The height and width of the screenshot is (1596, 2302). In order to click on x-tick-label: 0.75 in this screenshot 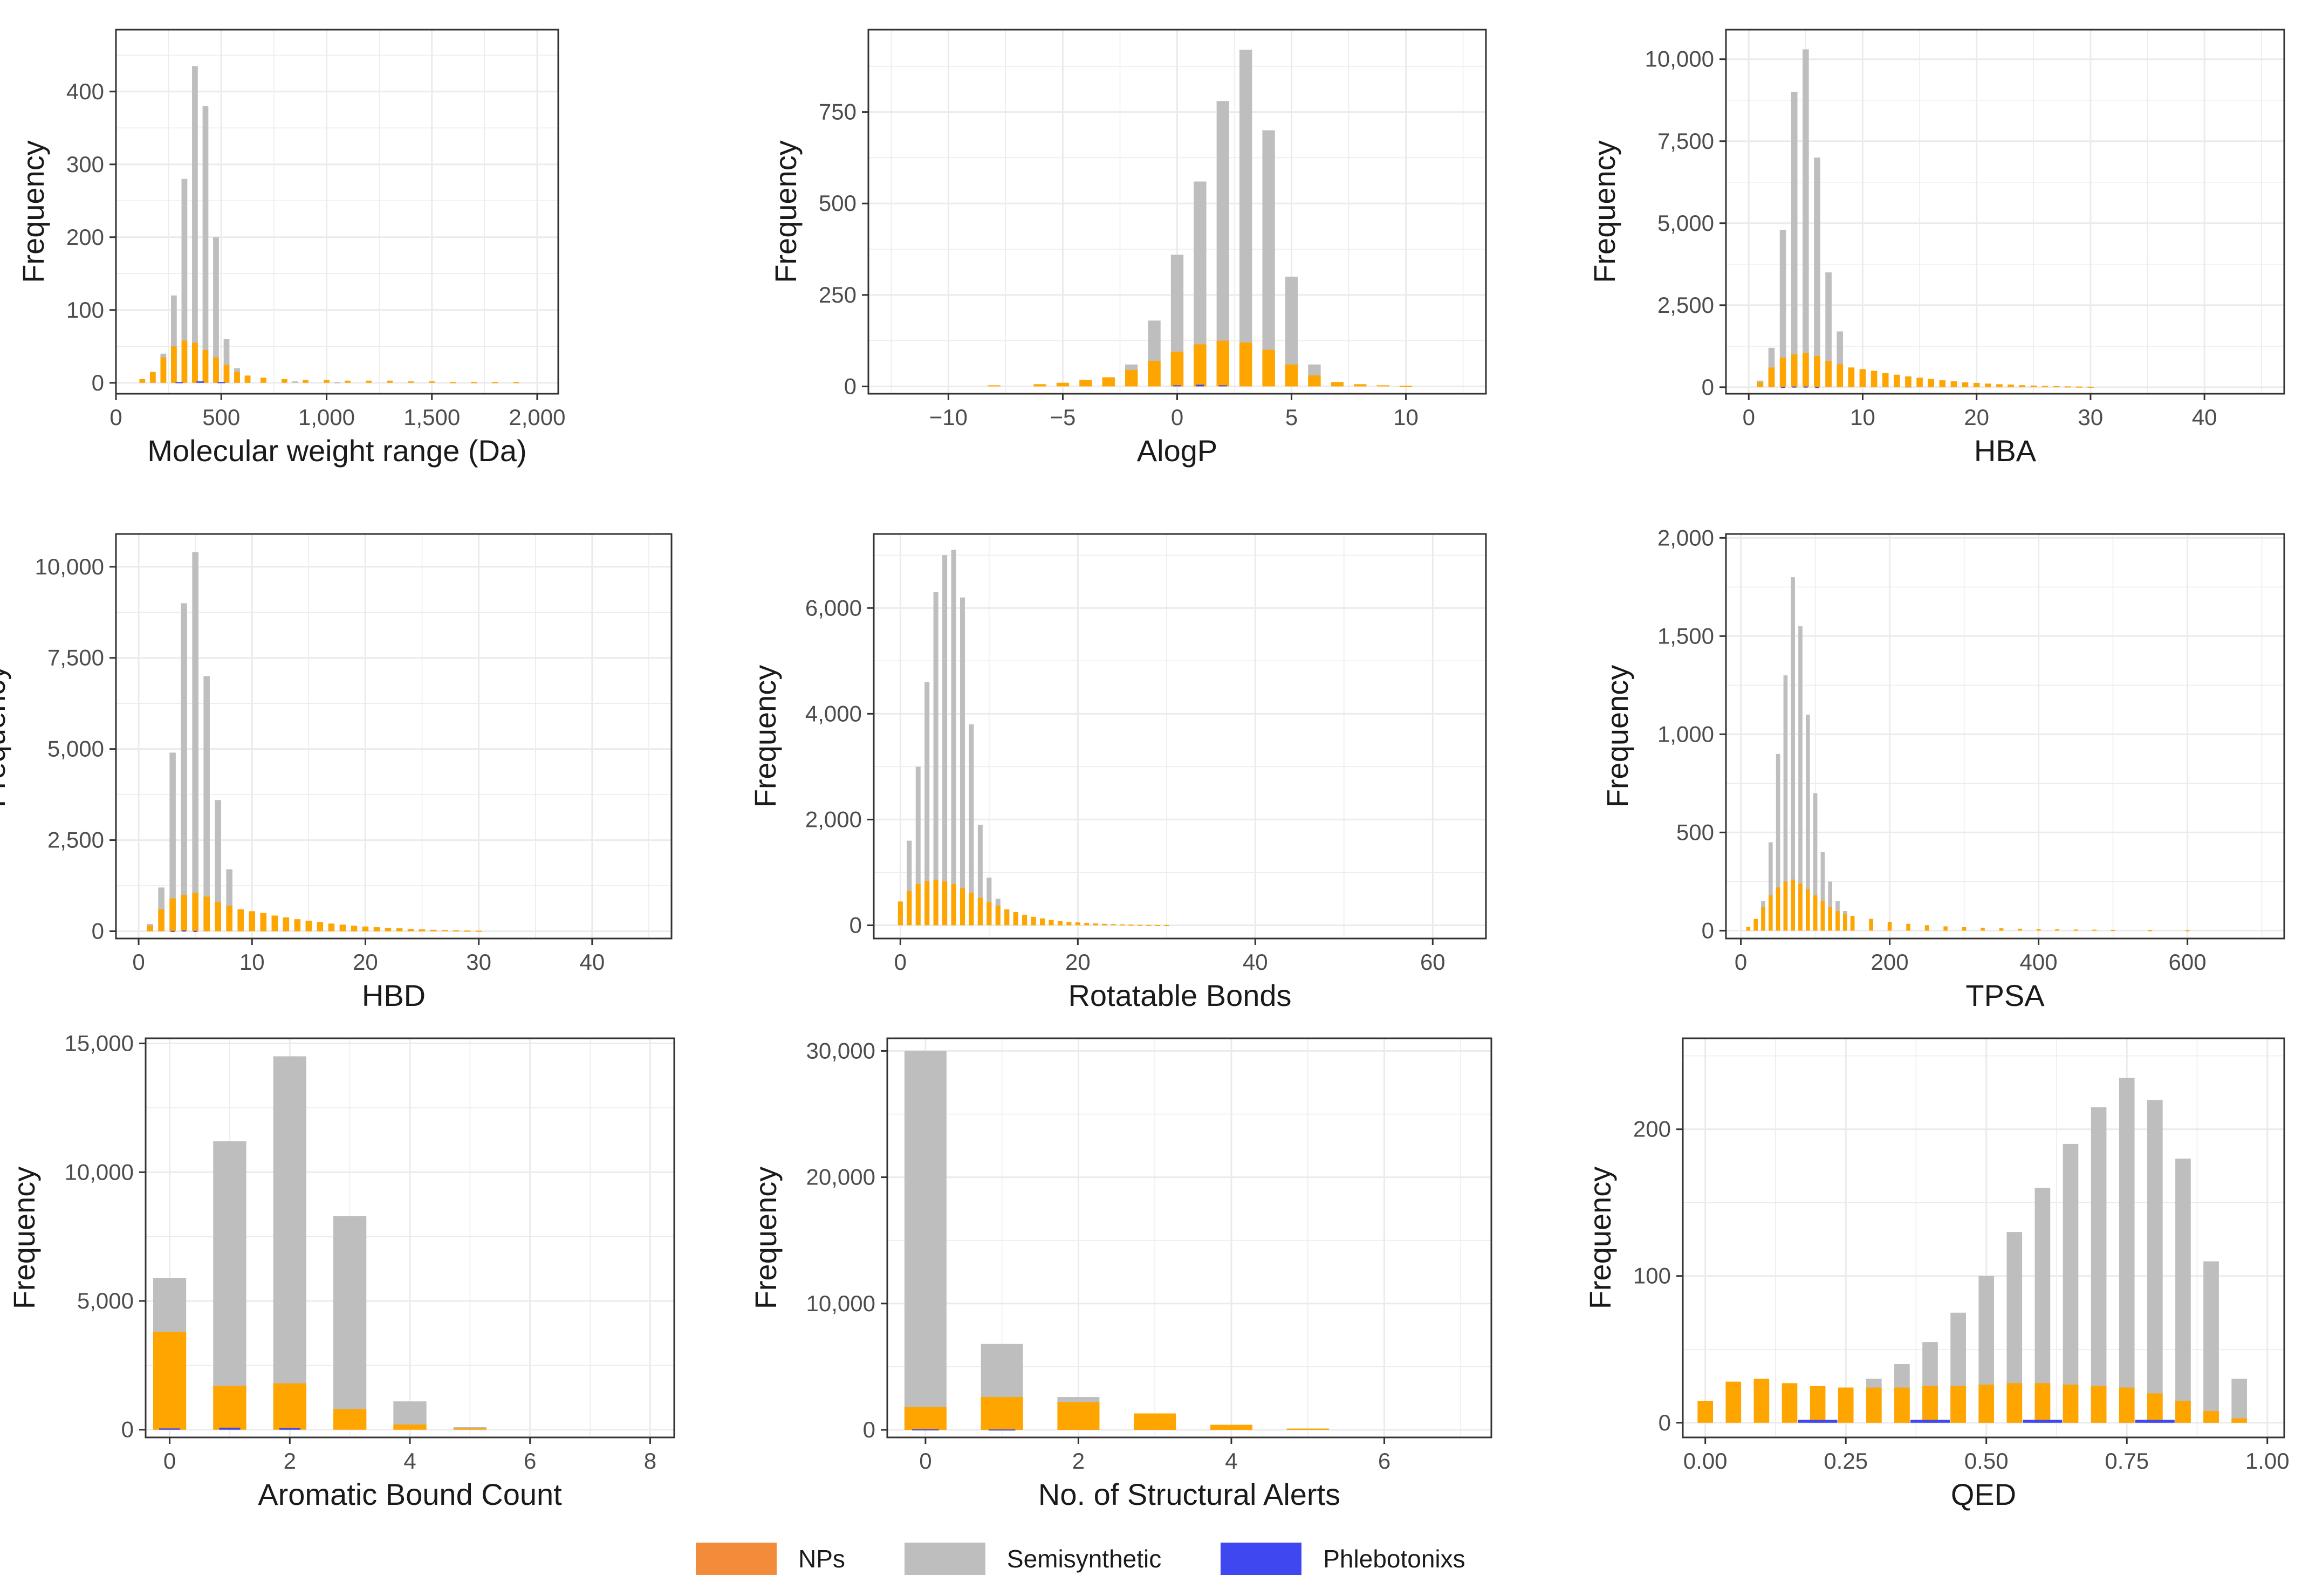, I will do `click(2127, 1461)`.